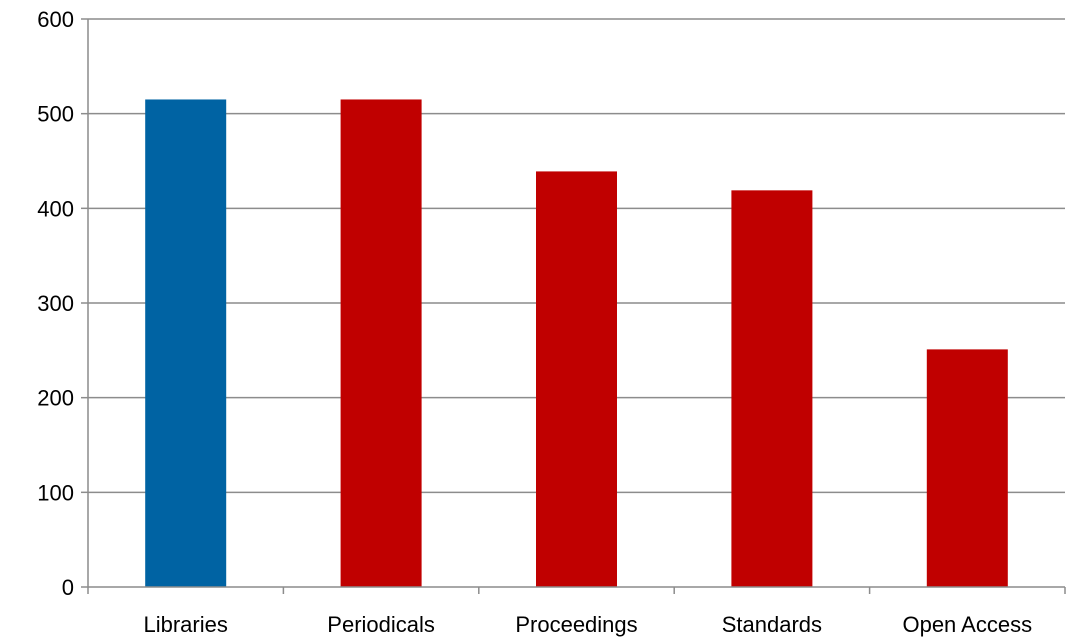 This screenshot has width=1080, height=639. Describe the element at coordinates (381, 624) in the screenshot. I see `x-tick-label-periodicals: Periodicals` at that location.